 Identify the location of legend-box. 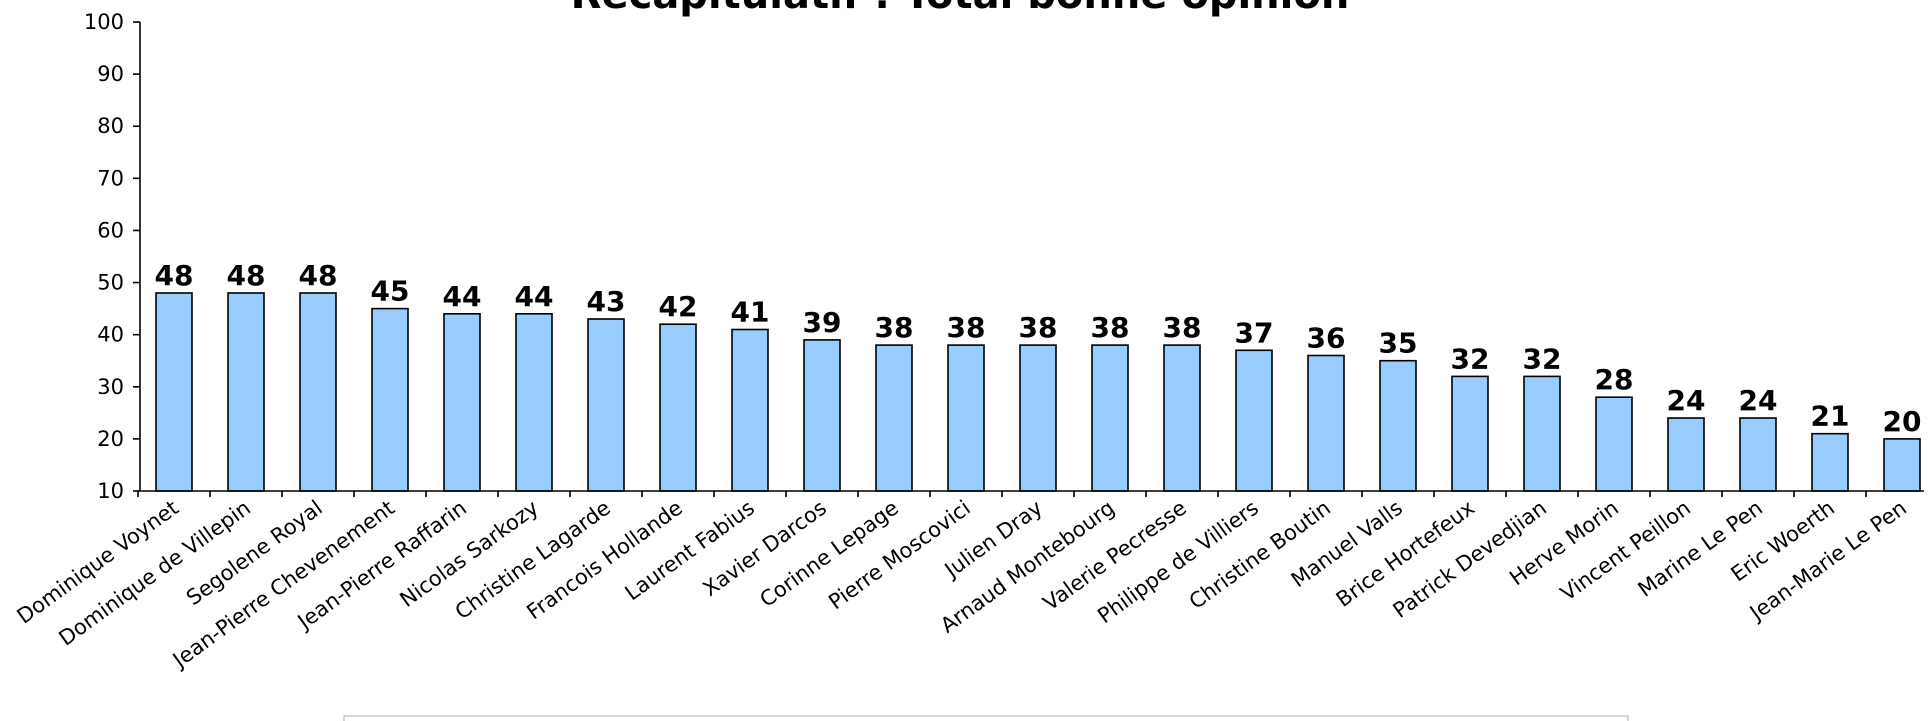
(986, 718).